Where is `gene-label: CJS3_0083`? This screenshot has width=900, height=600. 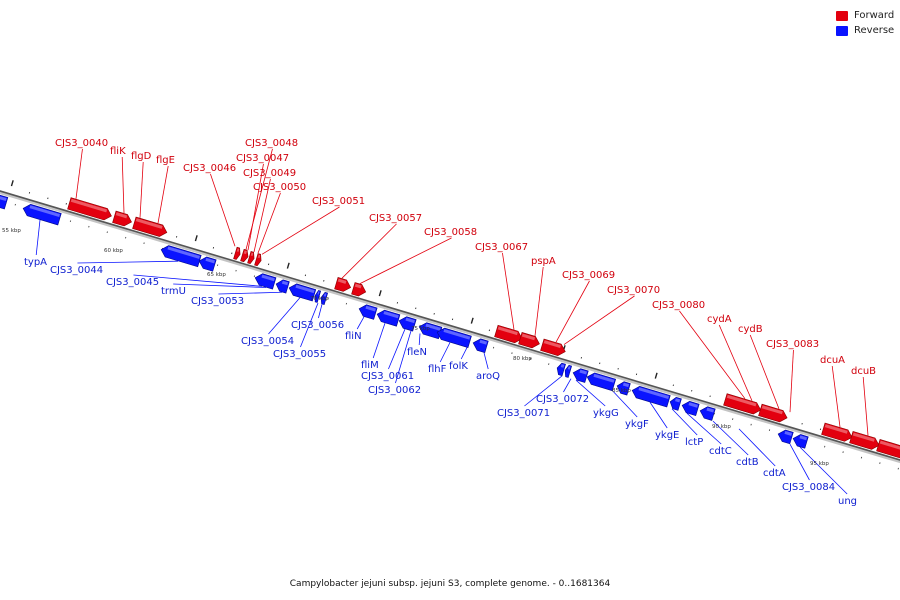
gene-label: CJS3_0083 is located at coordinates (792, 344).